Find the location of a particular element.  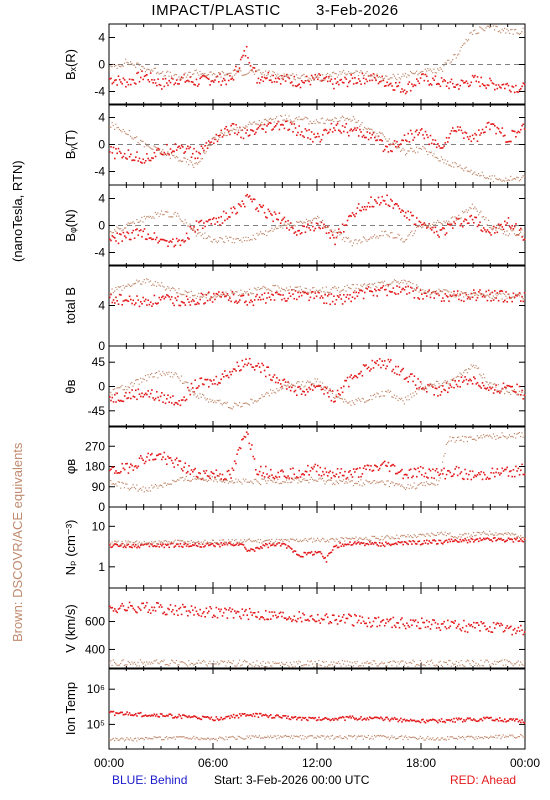

series-by-equivalents is located at coordinates (317, 148).